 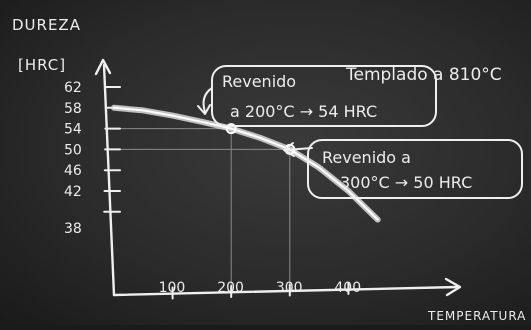 I want to click on x-axis-title: TEMPERATURA, so click(x=476, y=316).